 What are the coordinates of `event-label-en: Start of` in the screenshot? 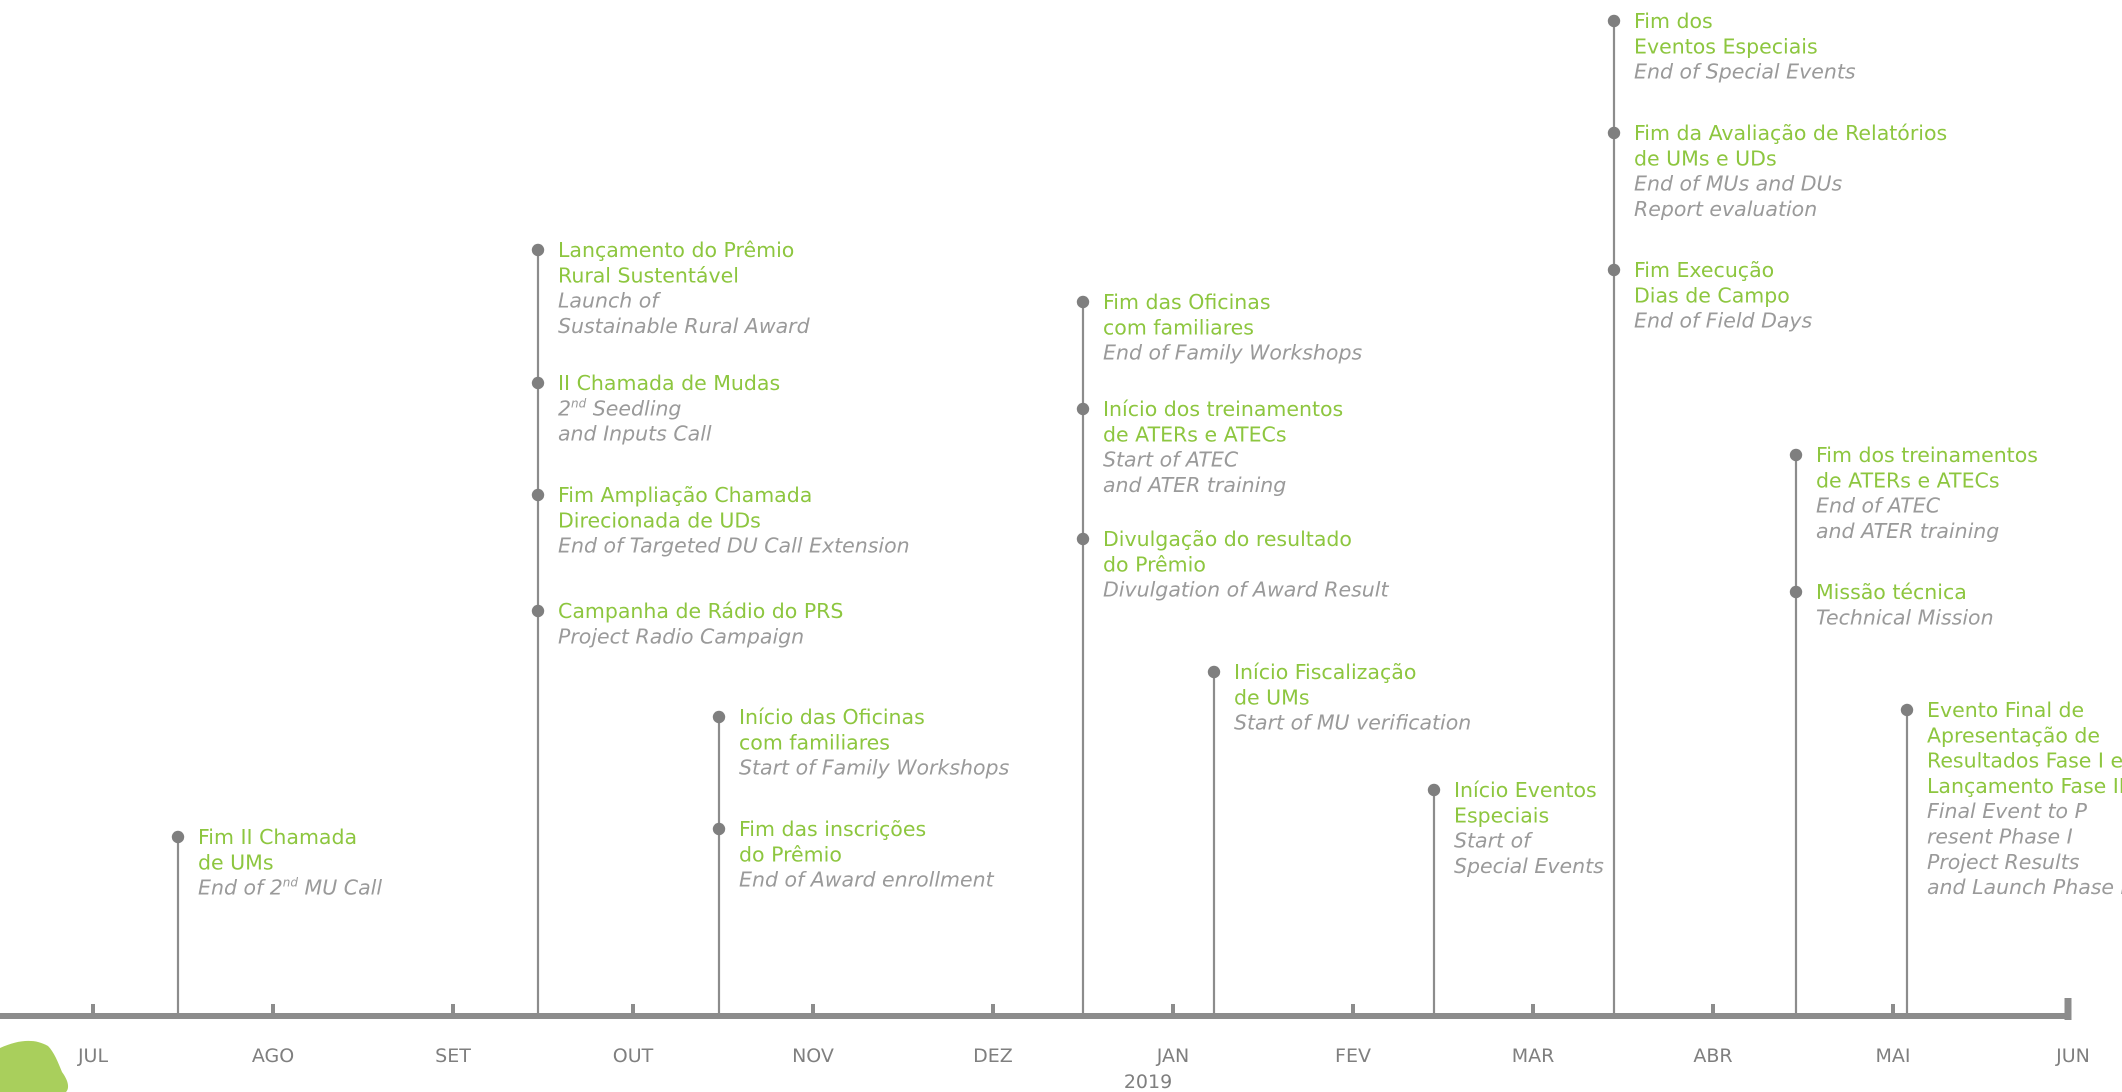 It's located at (1493, 841).